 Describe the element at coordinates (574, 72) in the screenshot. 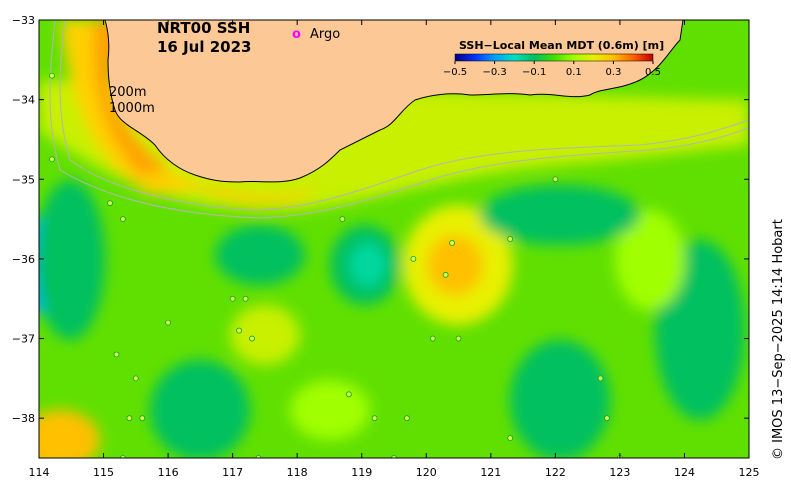

I see `colorbar-tick-label: 0.1` at that location.